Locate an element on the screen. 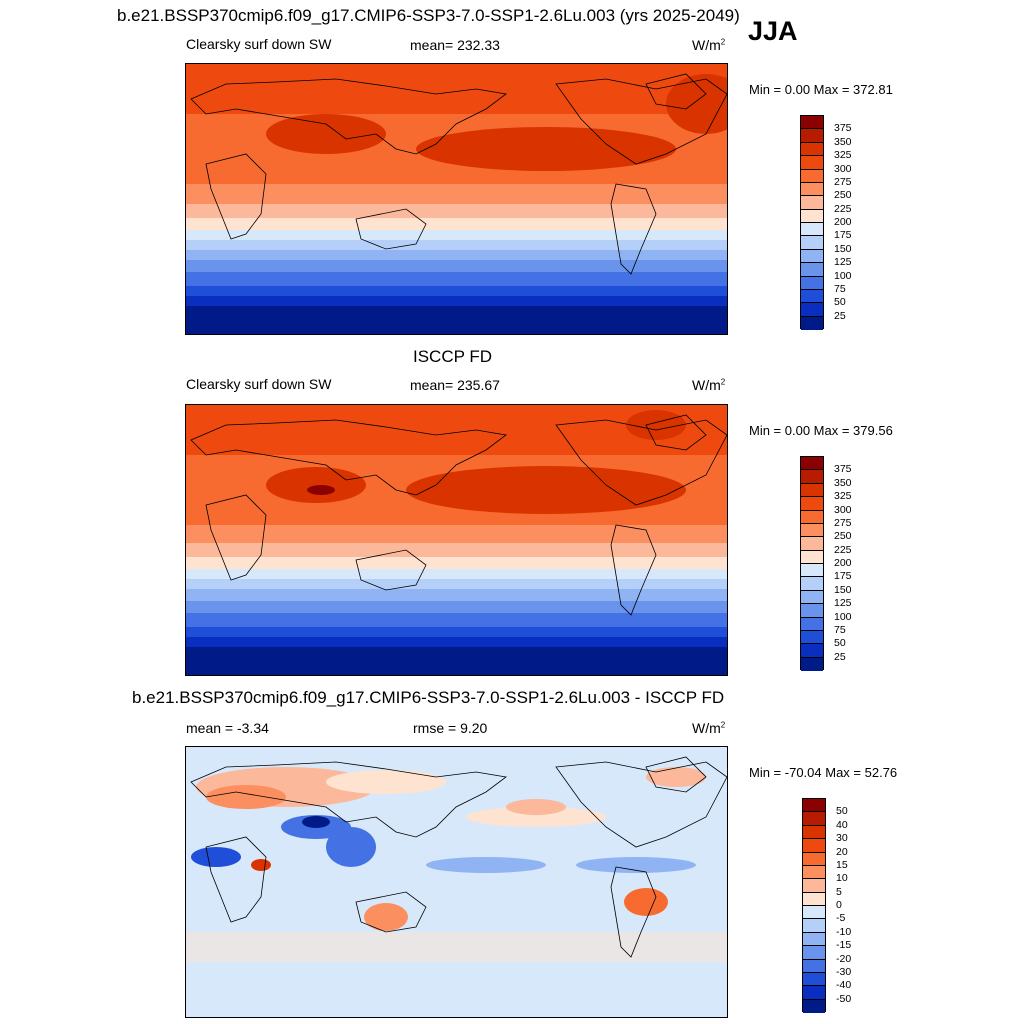  colorbar-tick-label: 75 is located at coordinates (840, 629).